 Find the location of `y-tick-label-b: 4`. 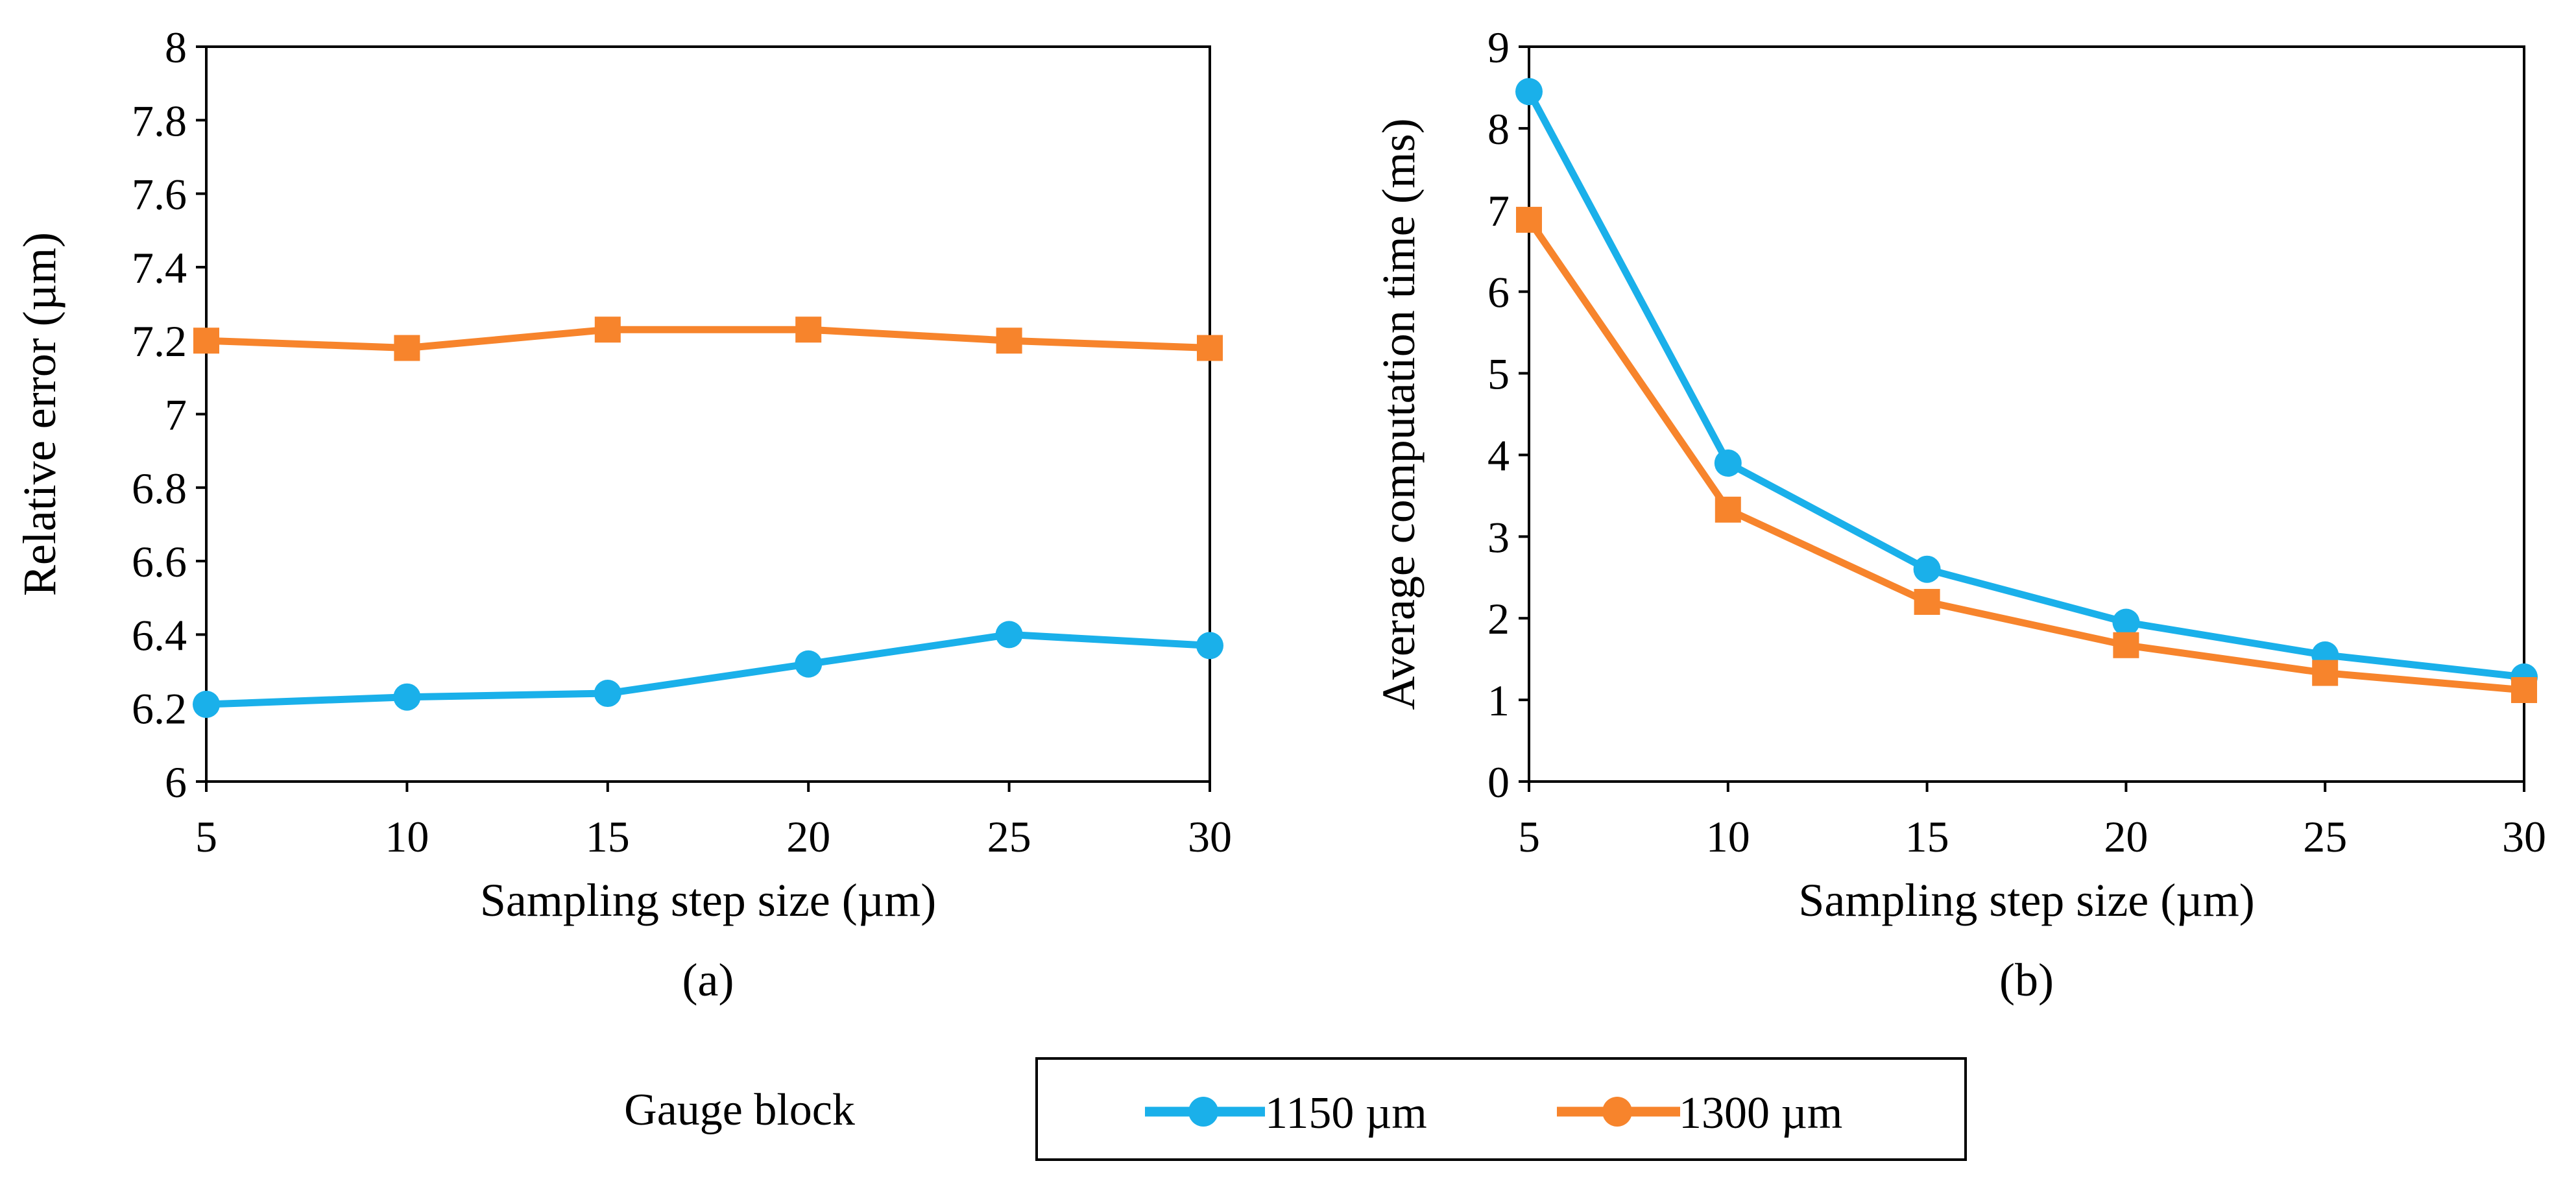

y-tick-label-b: 4 is located at coordinates (1498, 455).